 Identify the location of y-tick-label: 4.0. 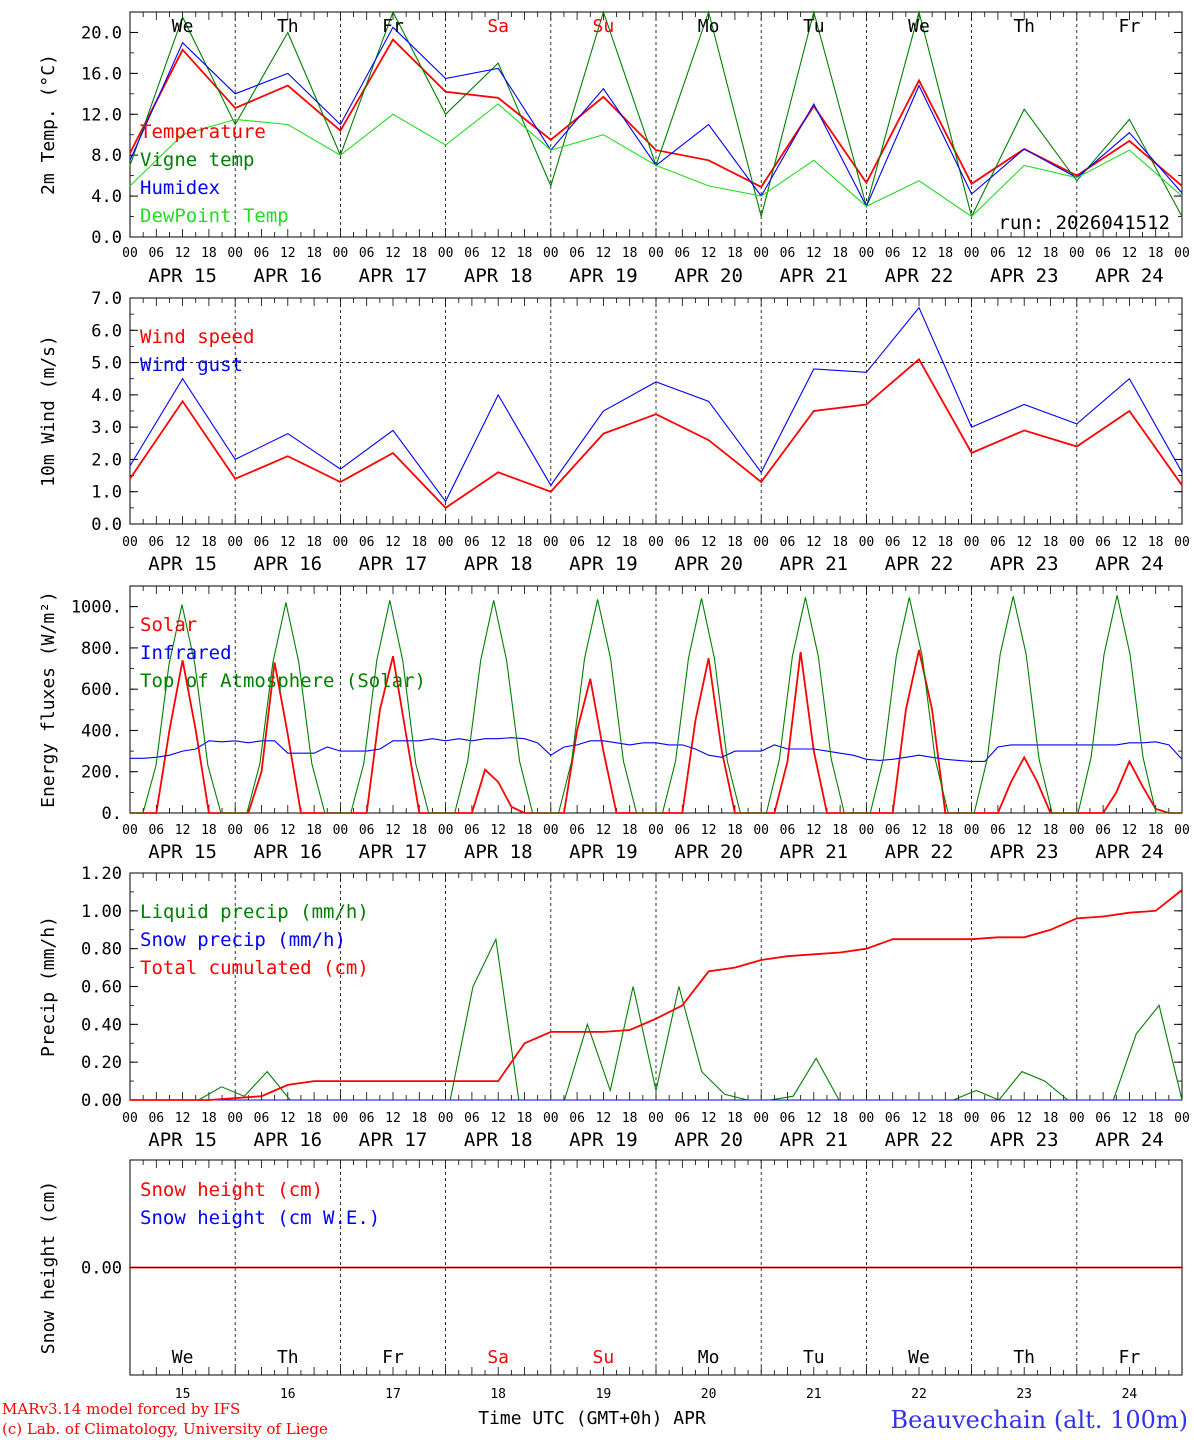
(106, 396).